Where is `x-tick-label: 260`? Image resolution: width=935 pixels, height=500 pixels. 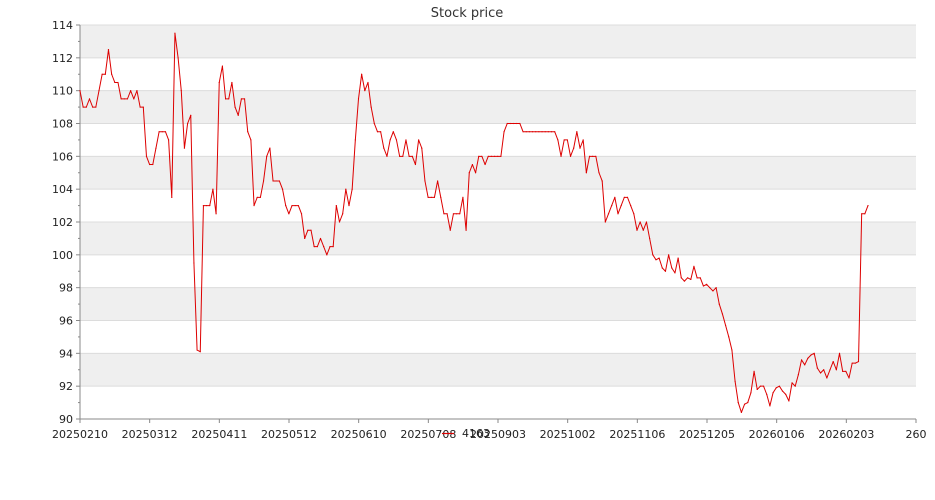
x-tick-label: 260 is located at coordinates (916, 434).